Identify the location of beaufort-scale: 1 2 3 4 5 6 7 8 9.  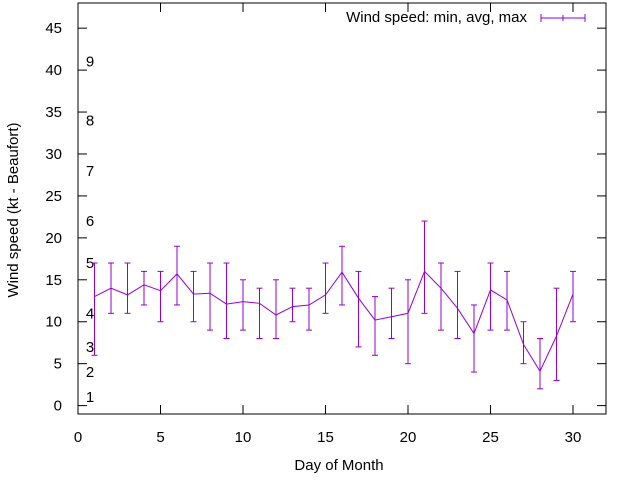
(90, 230).